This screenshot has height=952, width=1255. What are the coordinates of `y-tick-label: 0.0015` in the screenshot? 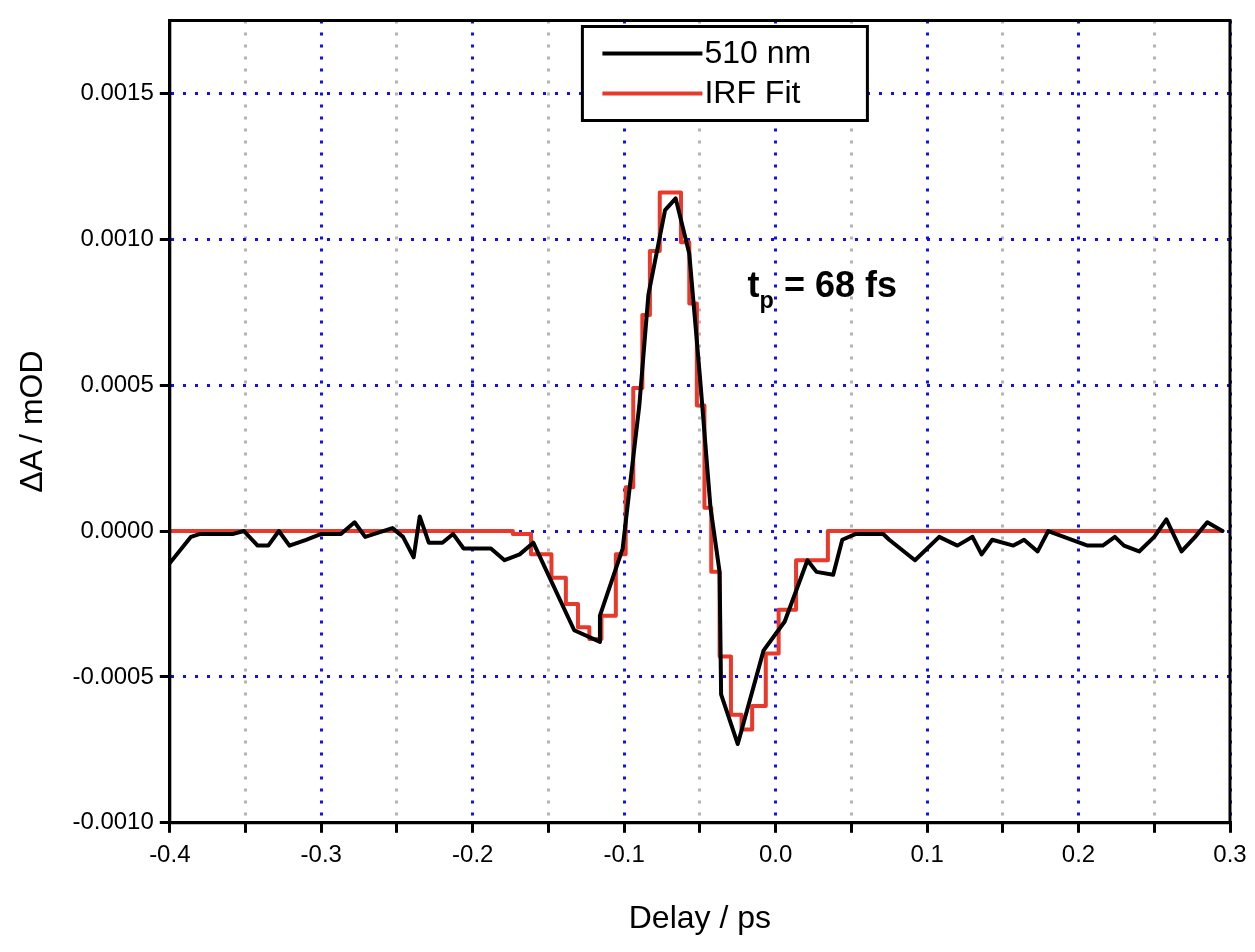 It's located at (117, 91).